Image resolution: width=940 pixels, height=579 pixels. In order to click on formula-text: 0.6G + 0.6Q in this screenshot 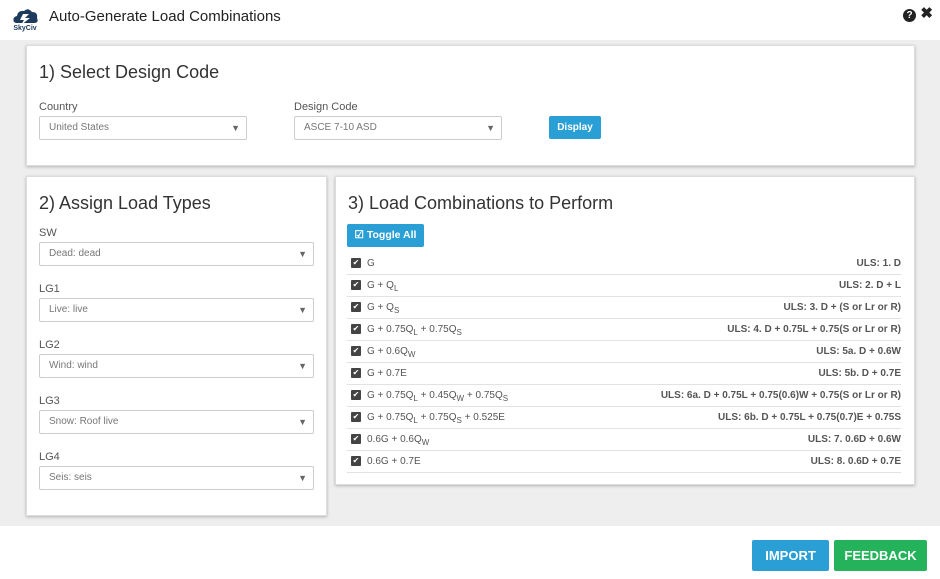, I will do `click(394, 439)`.